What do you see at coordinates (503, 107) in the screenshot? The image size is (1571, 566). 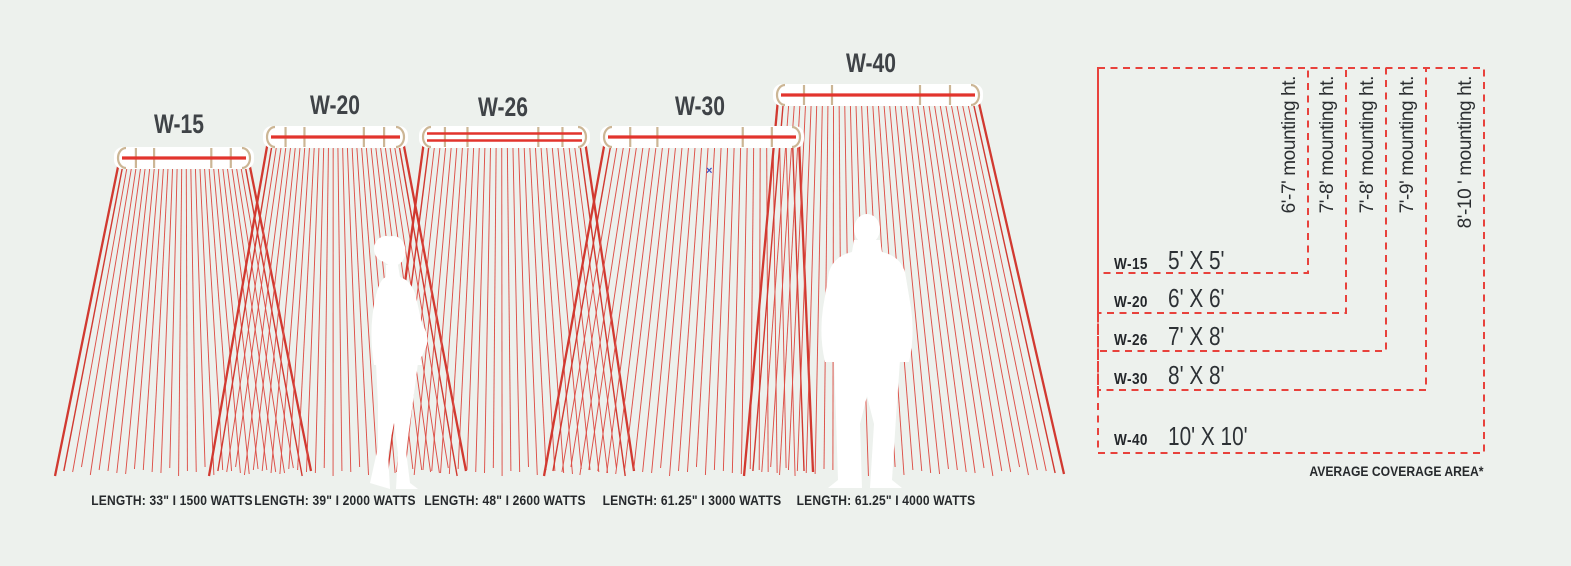 I see `unit-title-w26: W-26` at bounding box center [503, 107].